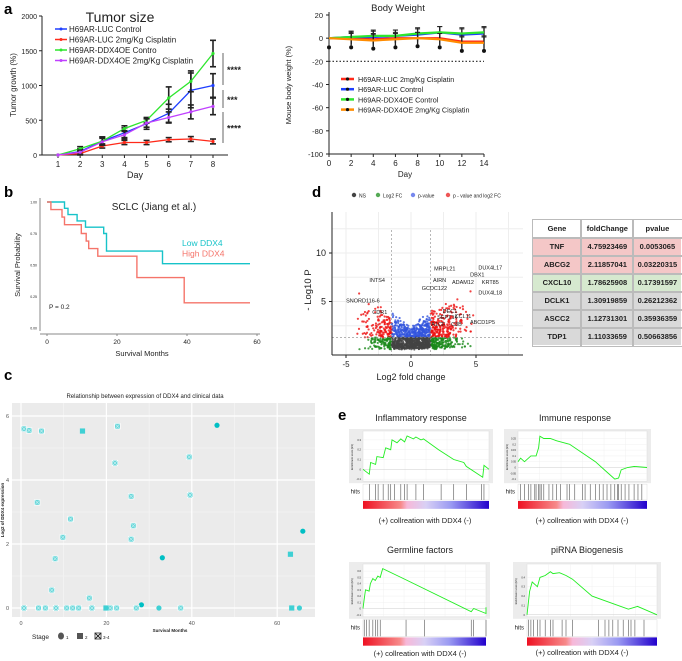  Describe the element at coordinates (363, 301) in the screenshot. I see `gene-label: SNORD116-6` at that location.